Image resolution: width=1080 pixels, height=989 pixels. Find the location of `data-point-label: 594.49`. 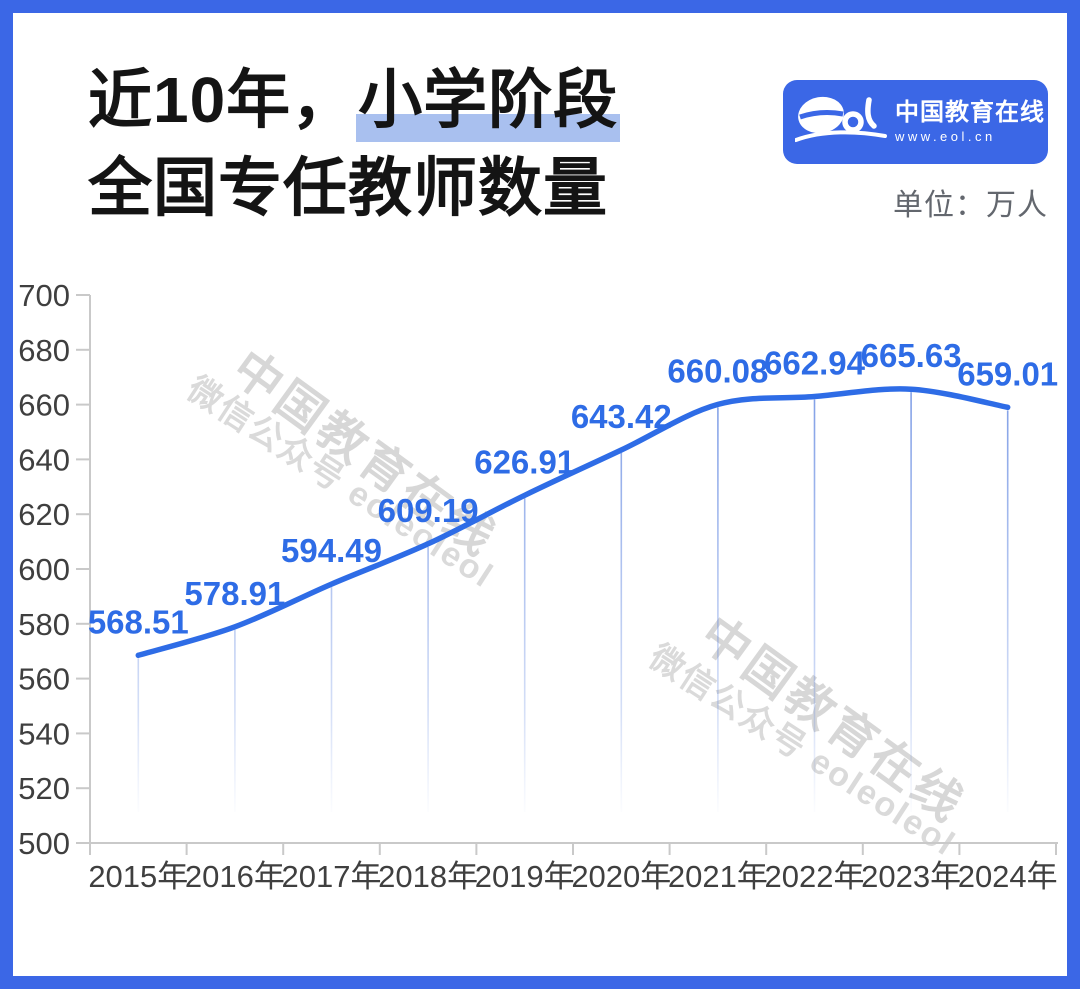

data-point-label: 594.49 is located at coordinates (331, 550).